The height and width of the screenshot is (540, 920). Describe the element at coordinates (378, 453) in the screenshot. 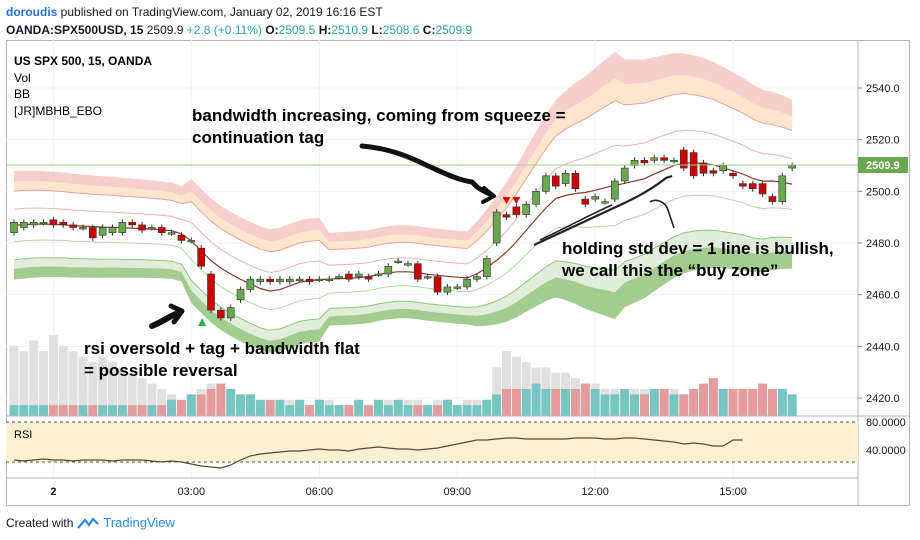

I see `rsi-line` at that location.